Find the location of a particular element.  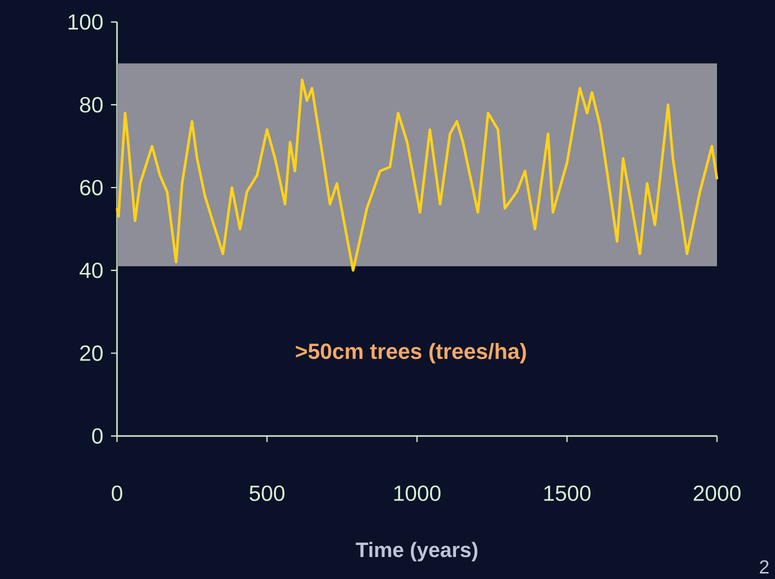

y-tick-label: 80 is located at coordinates (91, 105).